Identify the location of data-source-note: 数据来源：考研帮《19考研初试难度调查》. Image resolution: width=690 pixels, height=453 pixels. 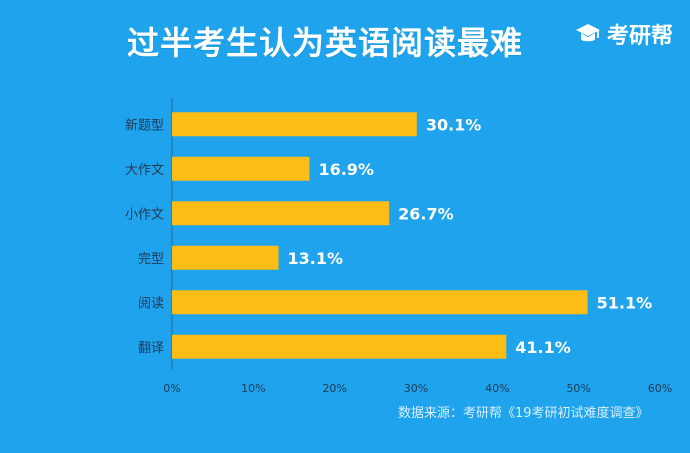
(523, 413).